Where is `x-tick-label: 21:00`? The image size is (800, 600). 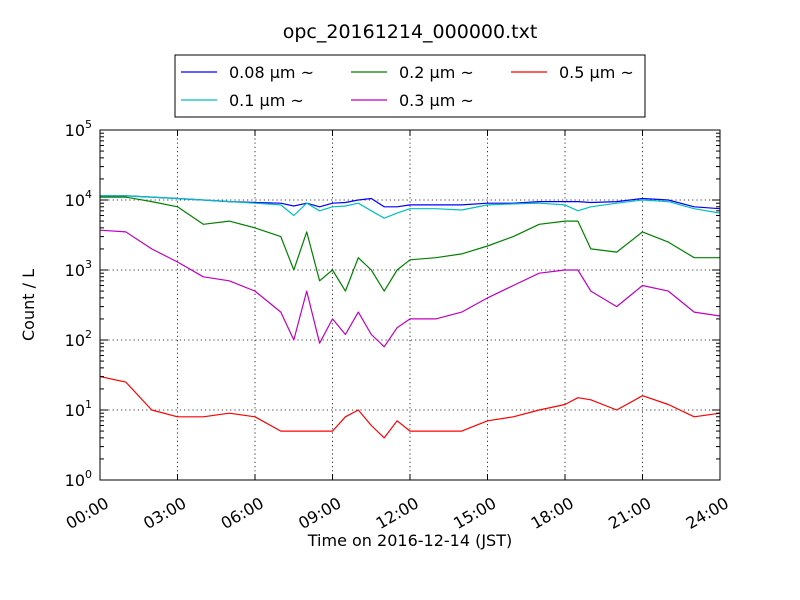
x-tick-label: 21:00 is located at coordinates (629, 513).